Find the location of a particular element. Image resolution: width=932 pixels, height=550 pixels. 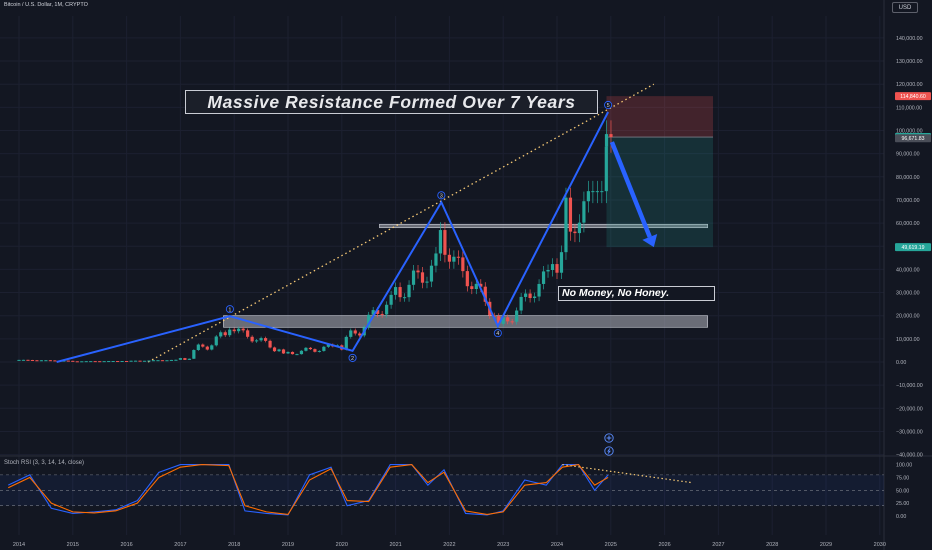

short-position-tool is located at coordinates (660, 172).